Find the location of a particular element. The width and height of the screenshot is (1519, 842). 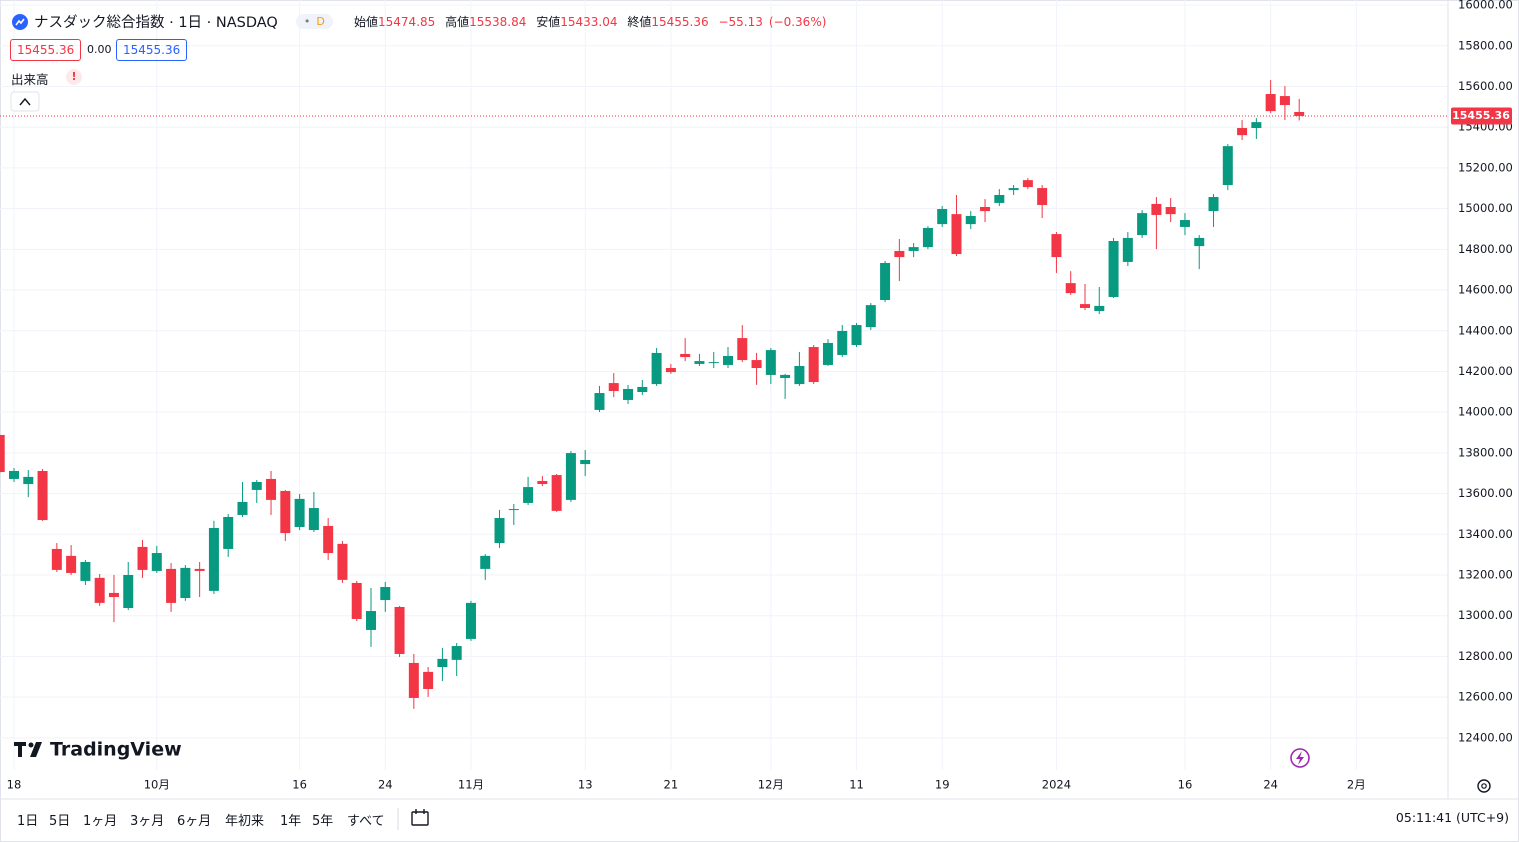

clock: 05:11:41 (UTC+9) is located at coordinates (1452, 817).